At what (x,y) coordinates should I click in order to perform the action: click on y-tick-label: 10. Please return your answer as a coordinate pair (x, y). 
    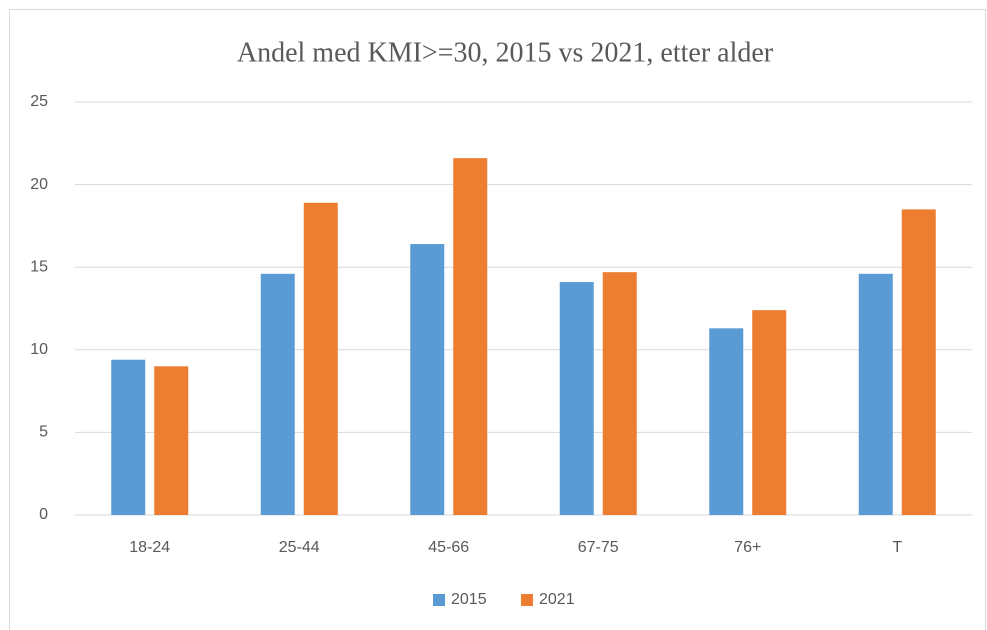
    Looking at the image, I should click on (39, 349).